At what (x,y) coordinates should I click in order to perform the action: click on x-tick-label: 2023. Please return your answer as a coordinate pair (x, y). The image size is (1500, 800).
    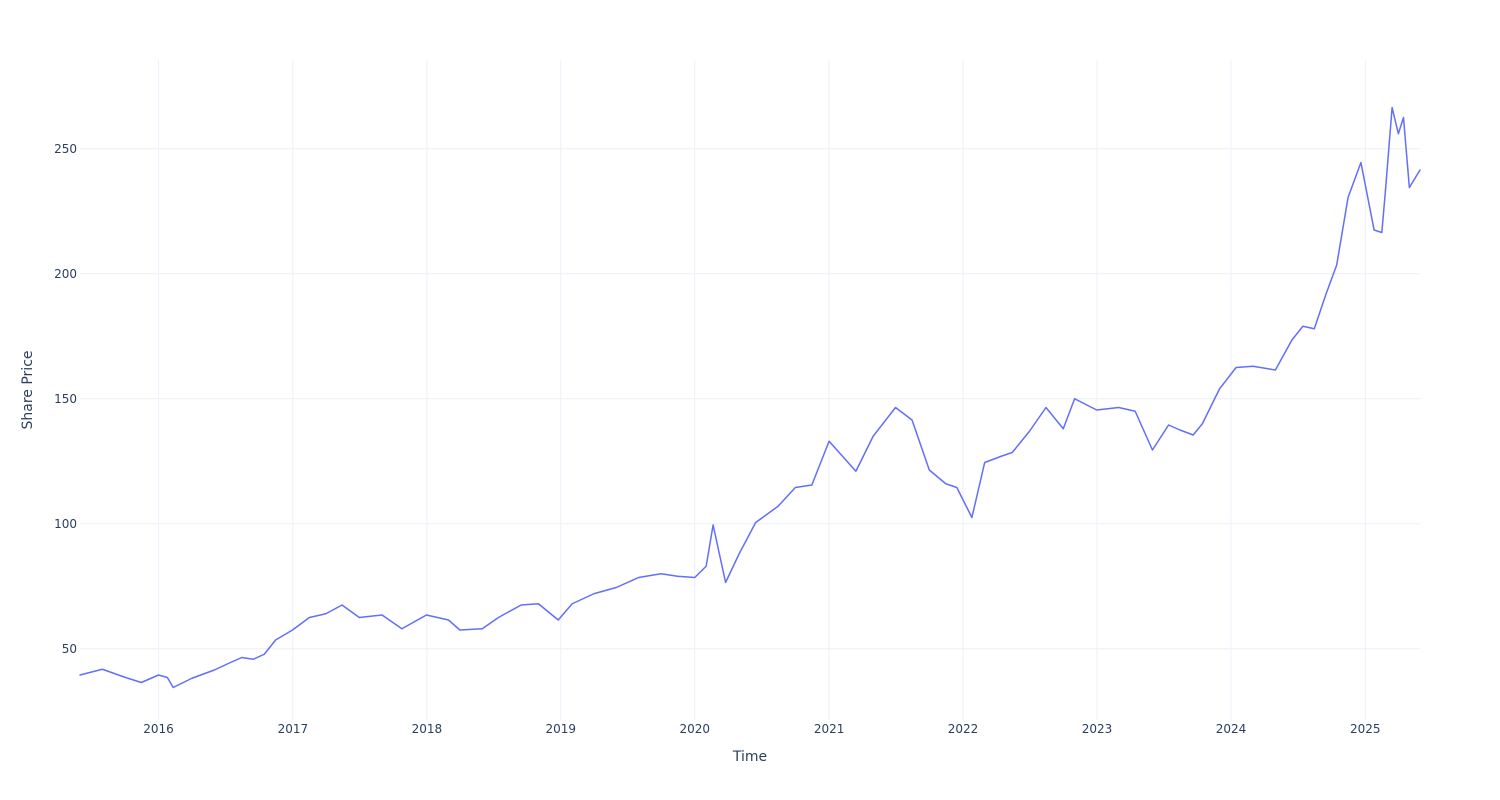
    Looking at the image, I should click on (1097, 729).